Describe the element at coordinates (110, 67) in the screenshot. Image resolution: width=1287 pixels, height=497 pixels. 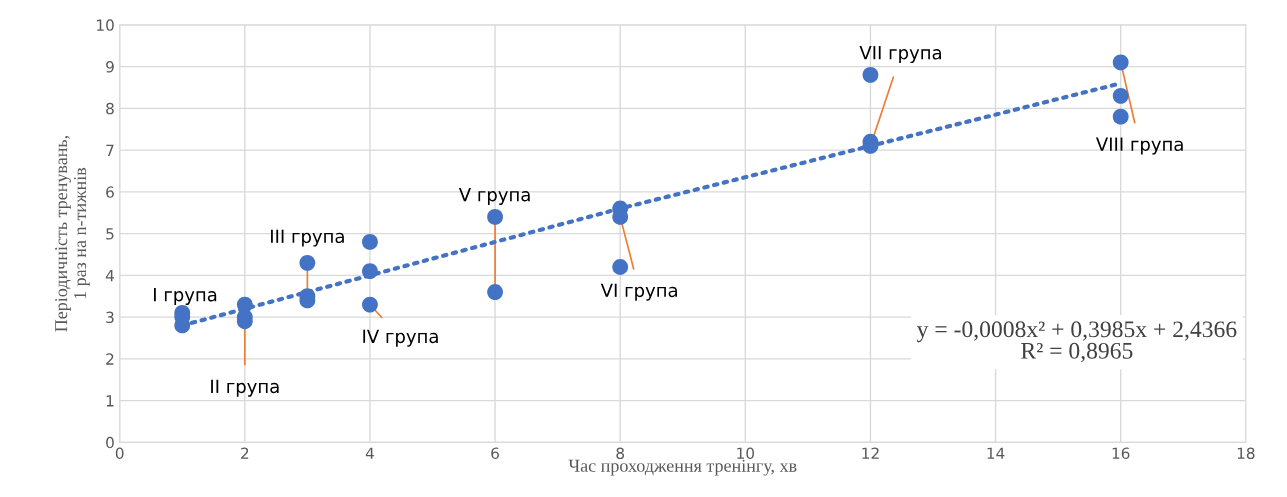
I see `y-tick-label: 9` at that location.